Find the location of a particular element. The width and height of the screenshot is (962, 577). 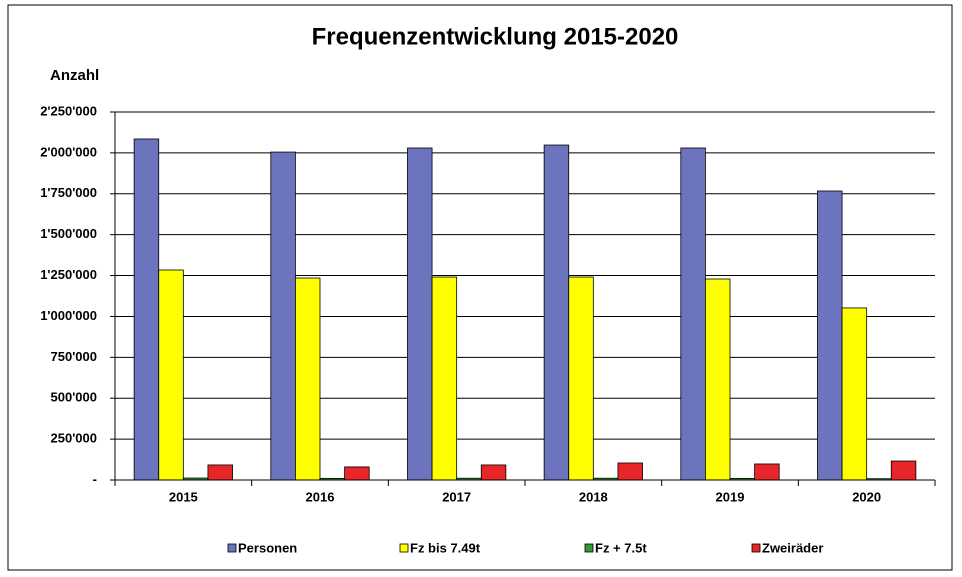

y-axis-label: Anzahl is located at coordinates (74, 75).